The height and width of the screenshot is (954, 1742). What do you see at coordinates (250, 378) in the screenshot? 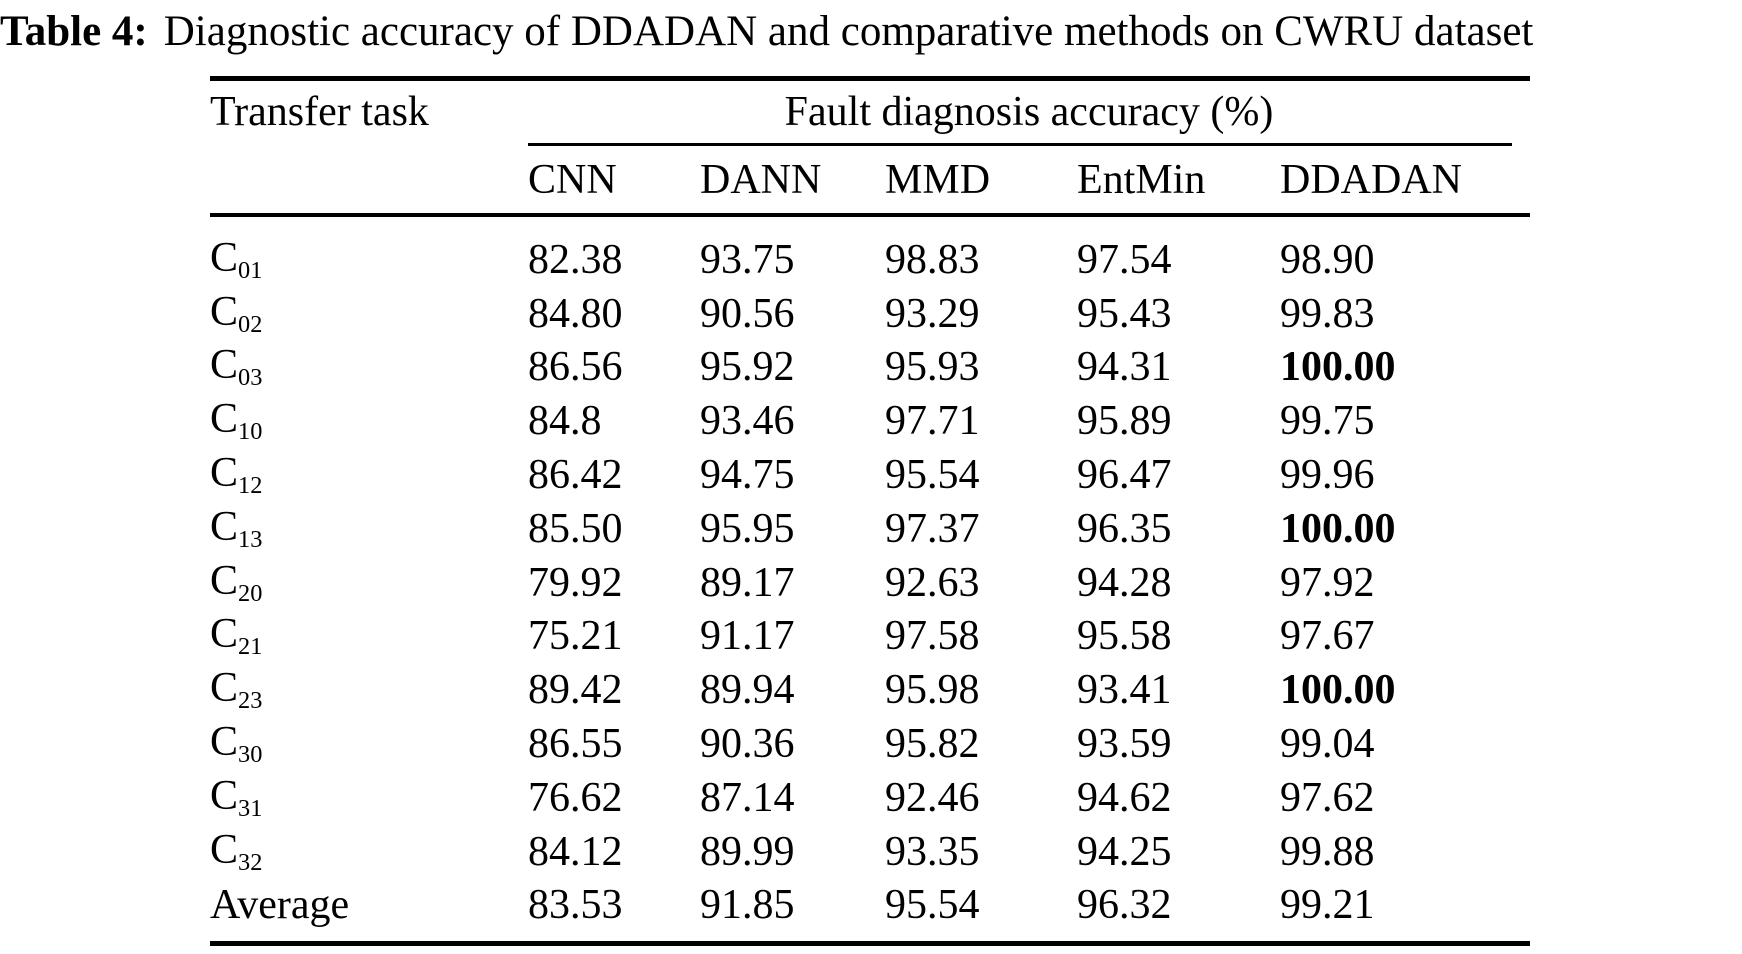
I see `transfer-task-subscript: 03` at bounding box center [250, 378].